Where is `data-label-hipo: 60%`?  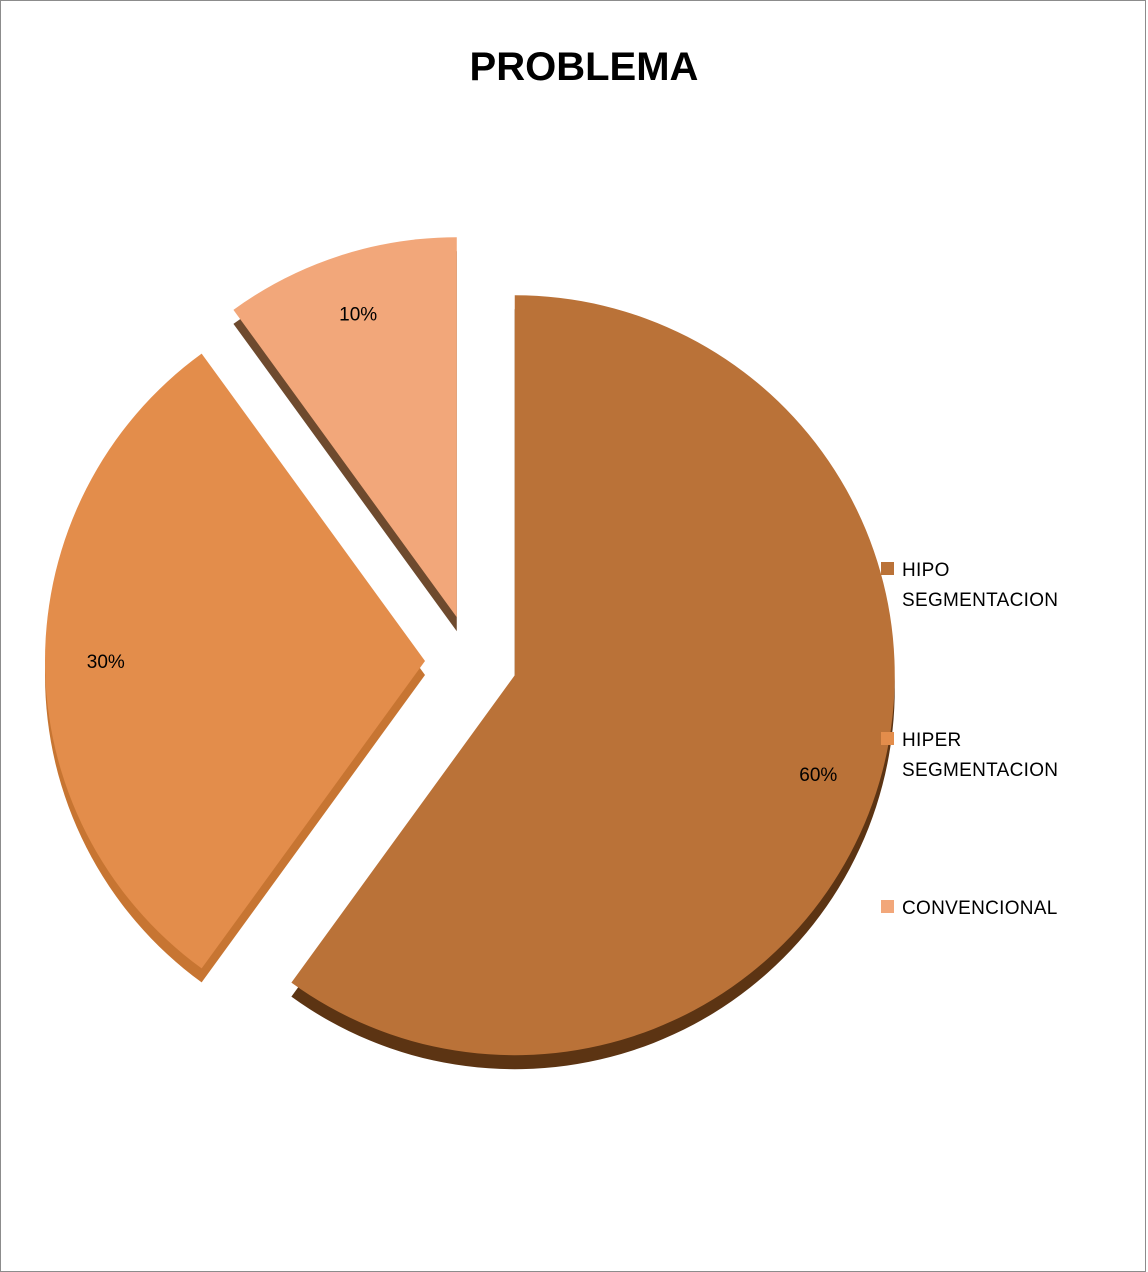
data-label-hipo: 60% is located at coordinates (818, 775).